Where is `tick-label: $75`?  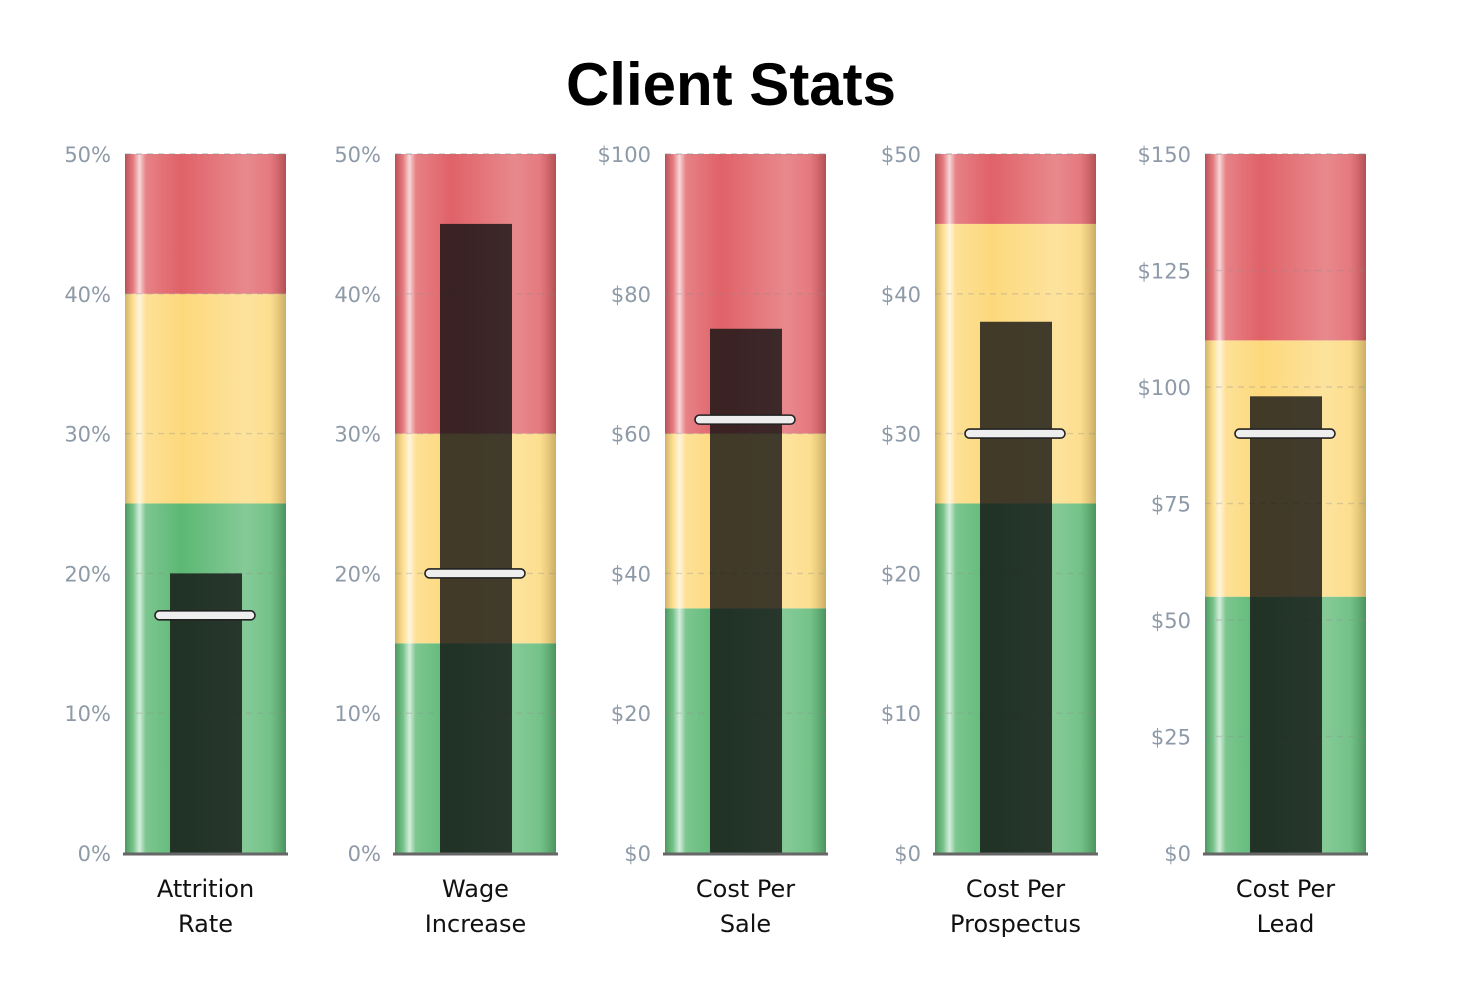
tick-label: $75 is located at coordinates (1171, 505).